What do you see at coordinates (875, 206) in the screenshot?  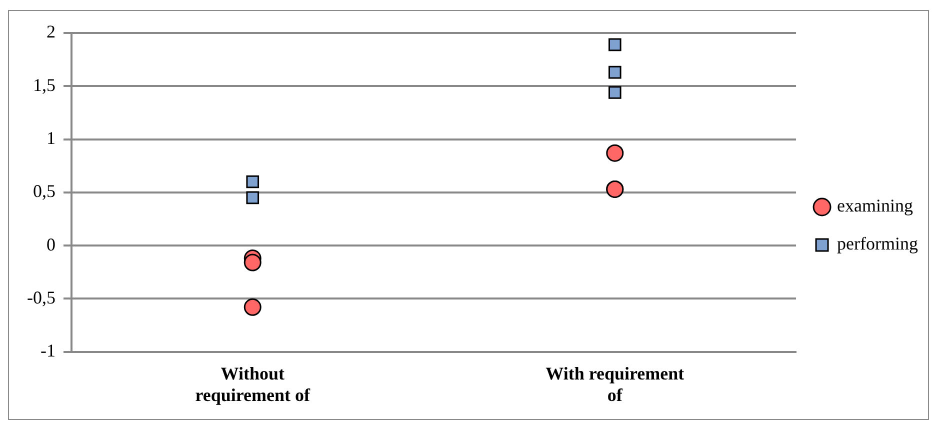 I see `legend-label: examining` at bounding box center [875, 206].